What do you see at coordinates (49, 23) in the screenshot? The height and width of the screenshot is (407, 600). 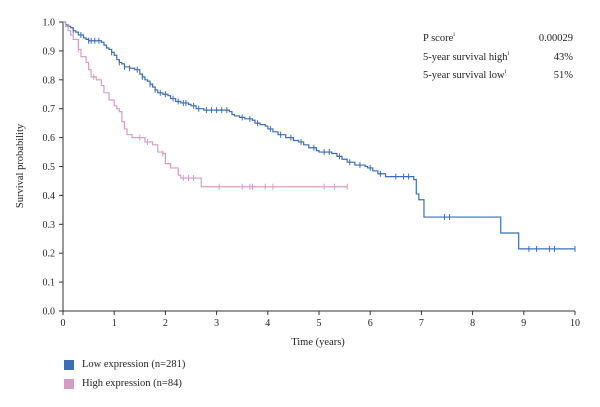 I see `y-tick-label: 1.0` at bounding box center [49, 23].